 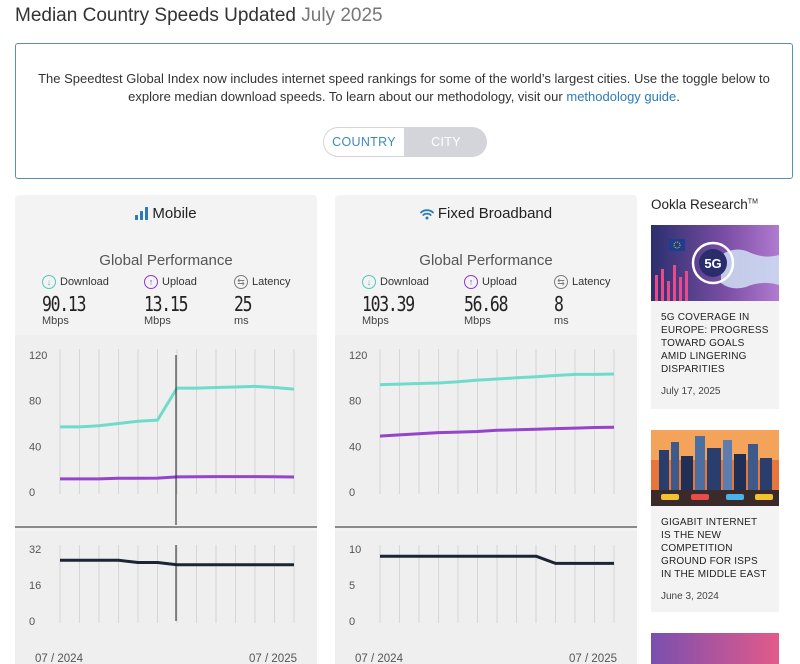 What do you see at coordinates (89, 301) in the screenshot?
I see `mobile-download-metric: ↓ Download 90.13 Mbps` at bounding box center [89, 301].